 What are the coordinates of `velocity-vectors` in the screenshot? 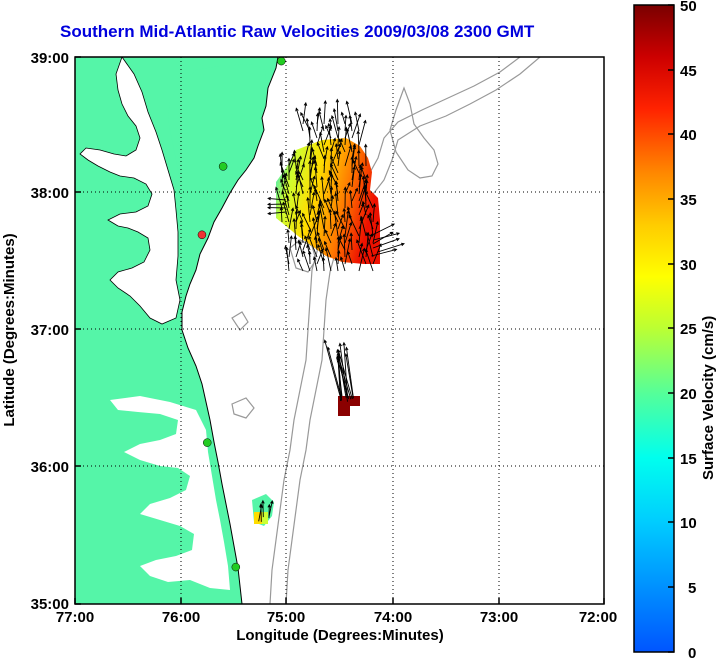 It's located at (331, 310).